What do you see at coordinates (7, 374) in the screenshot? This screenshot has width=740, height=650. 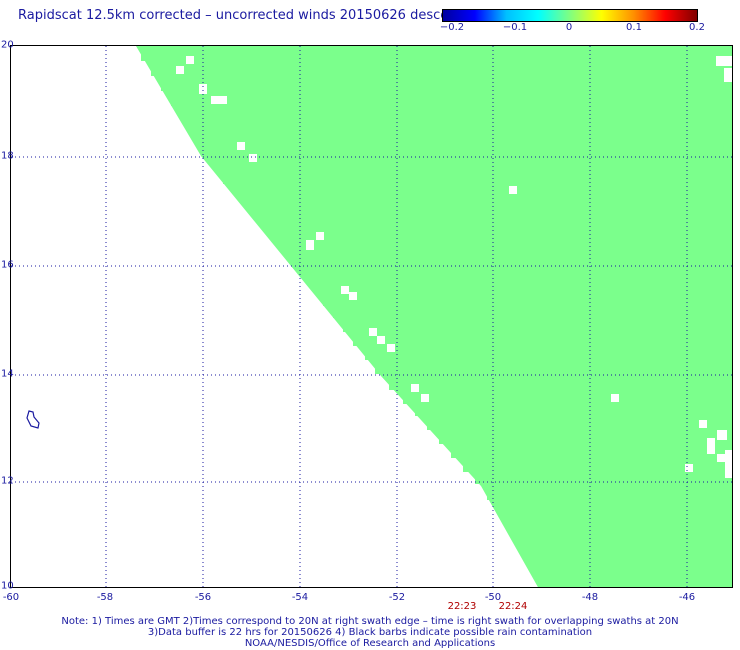 I see `lat-label-14: 14` at bounding box center [7, 374].